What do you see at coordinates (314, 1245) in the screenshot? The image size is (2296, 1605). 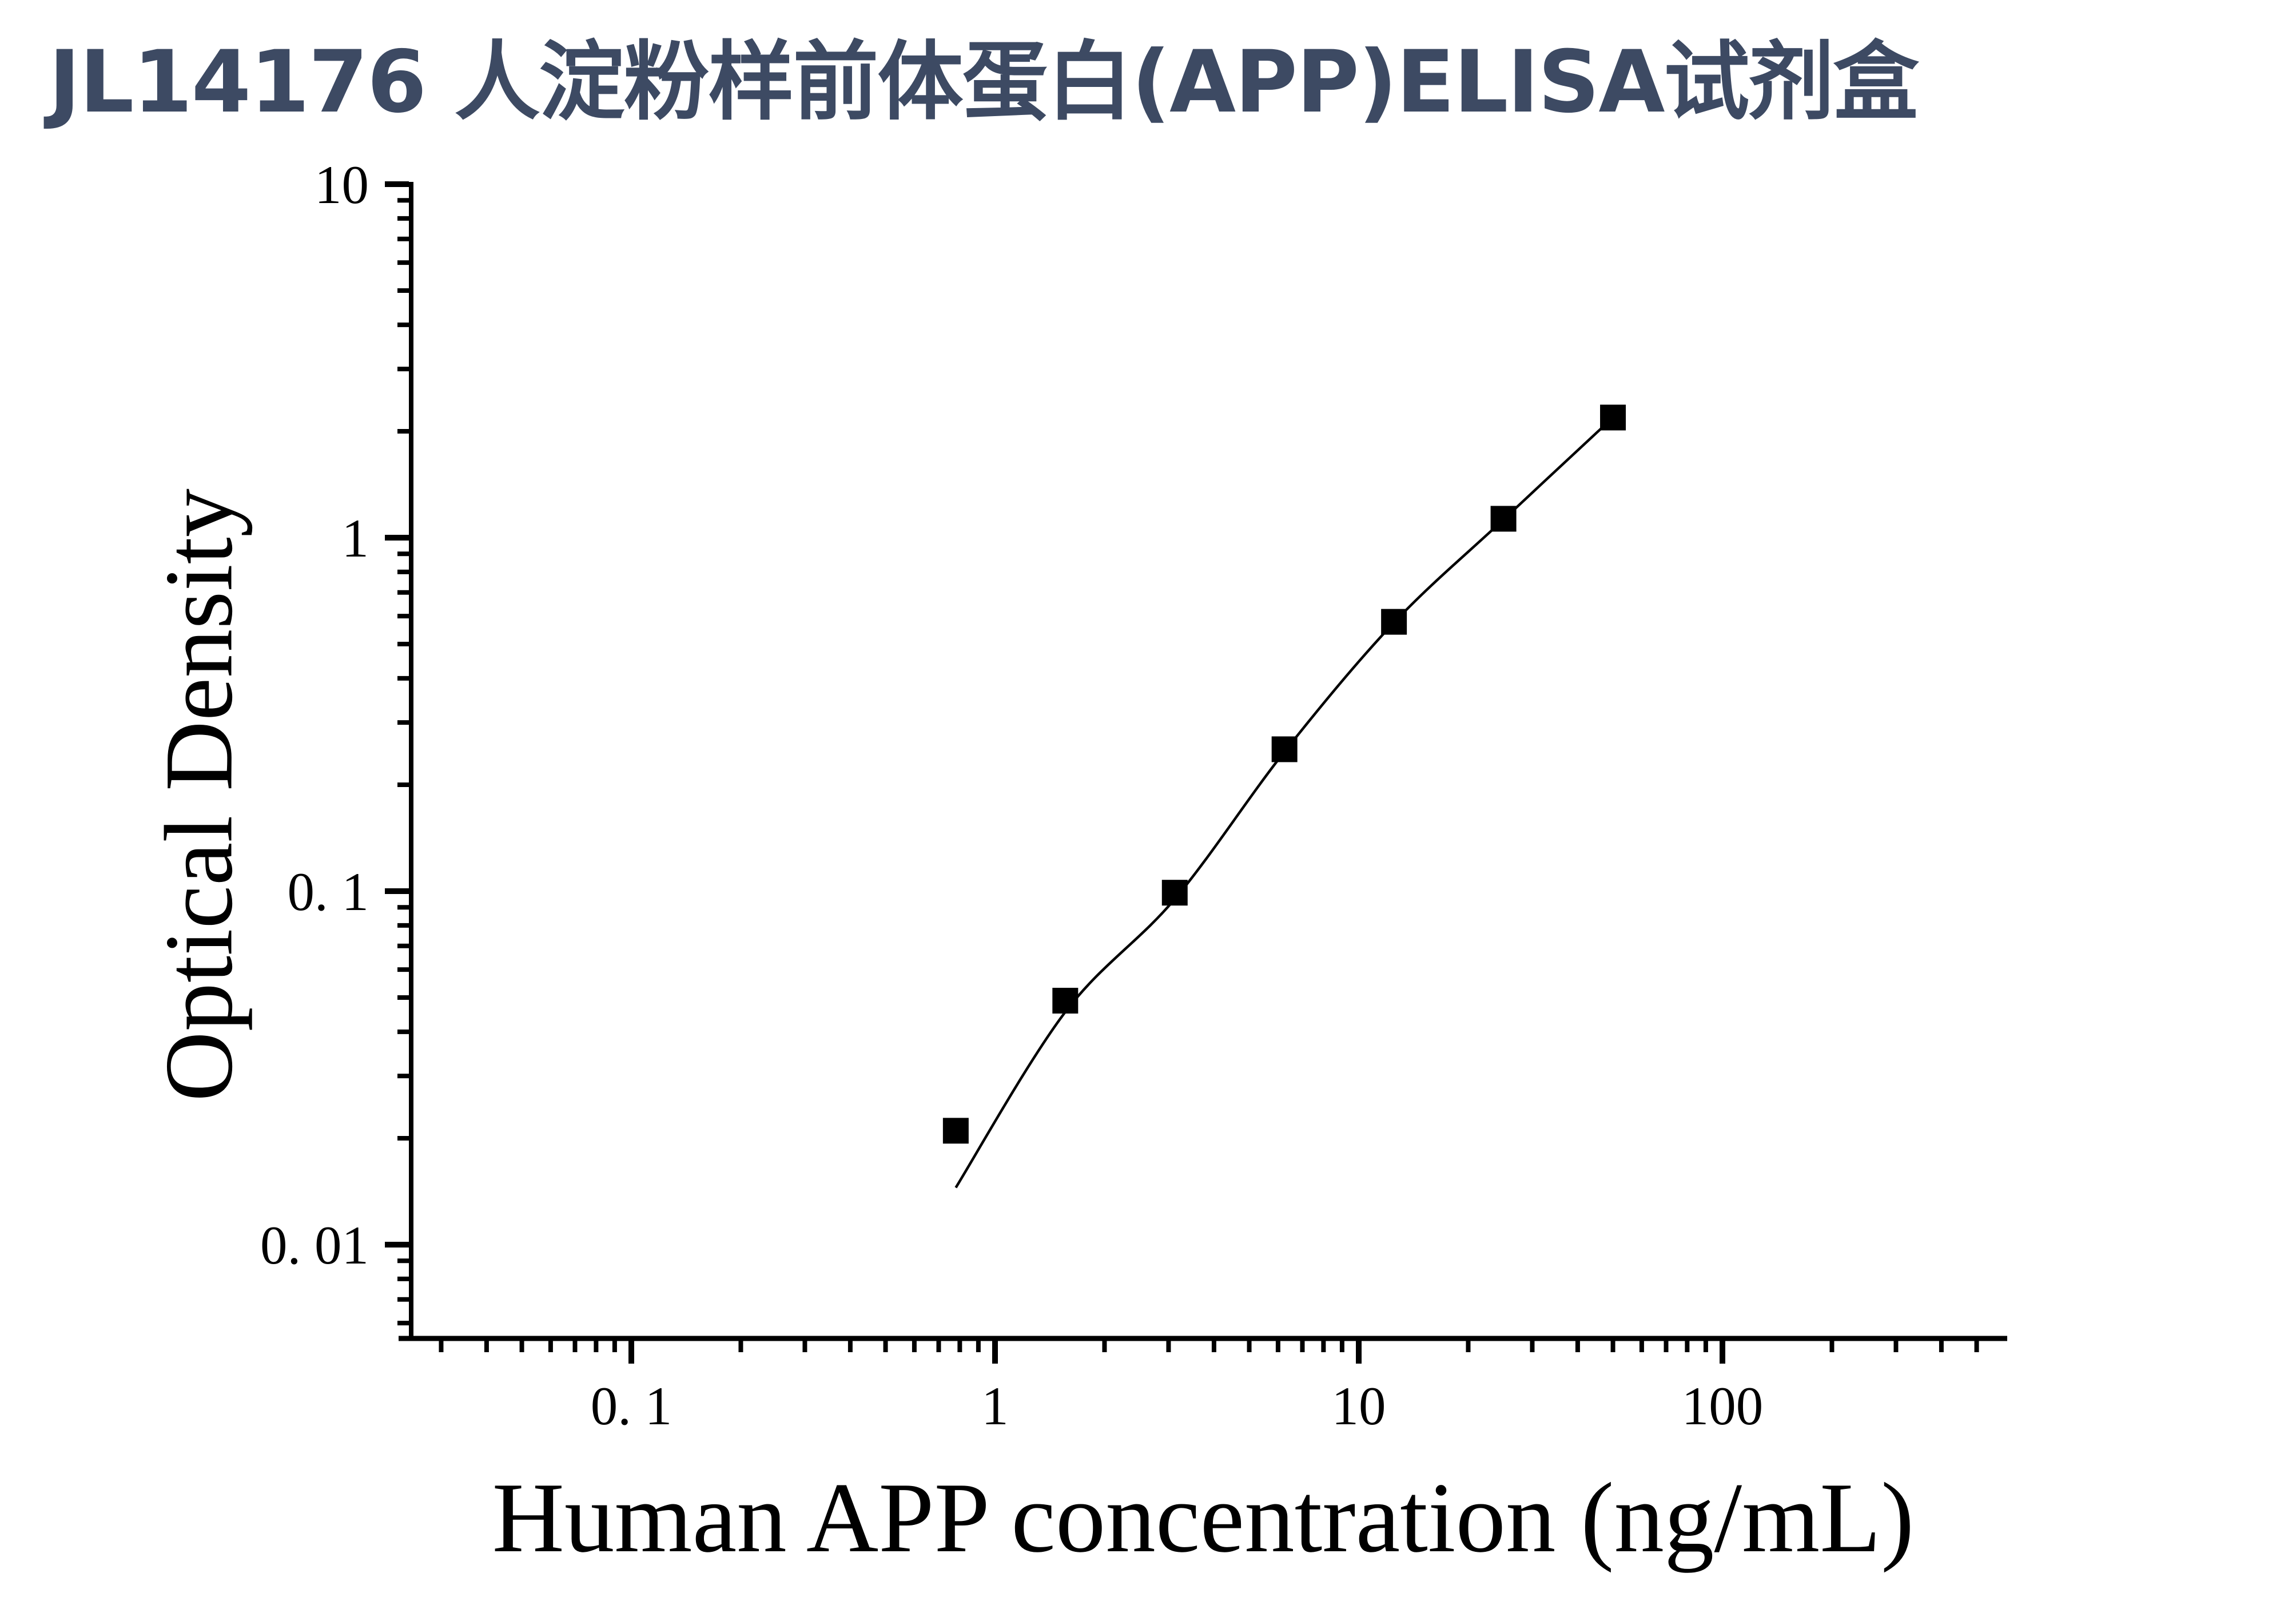 I see `y-axis-tick-label: 0. 01` at bounding box center [314, 1245].